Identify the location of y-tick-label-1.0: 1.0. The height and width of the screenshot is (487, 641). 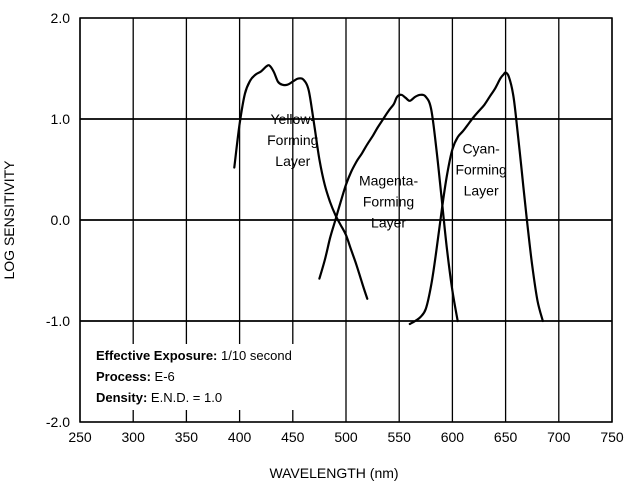
(61, 119).